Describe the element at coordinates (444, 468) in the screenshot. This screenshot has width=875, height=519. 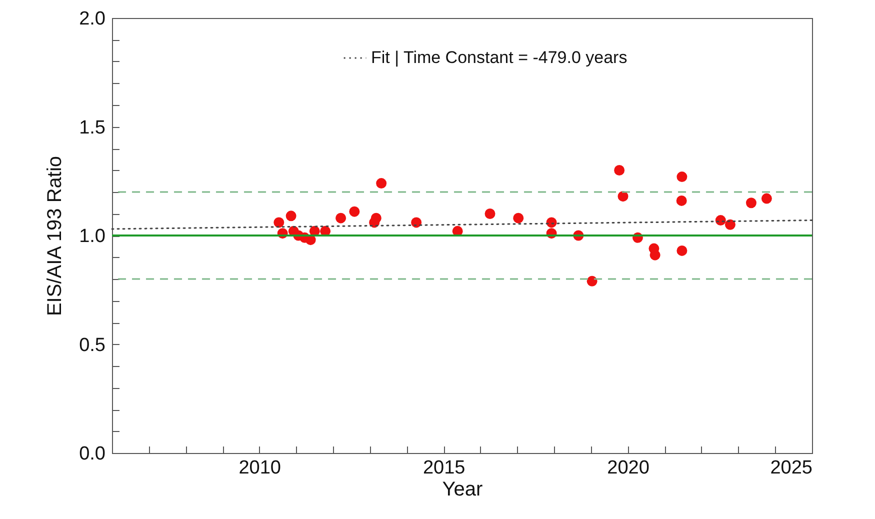
I see `x-tick-label: 2015` at that location.